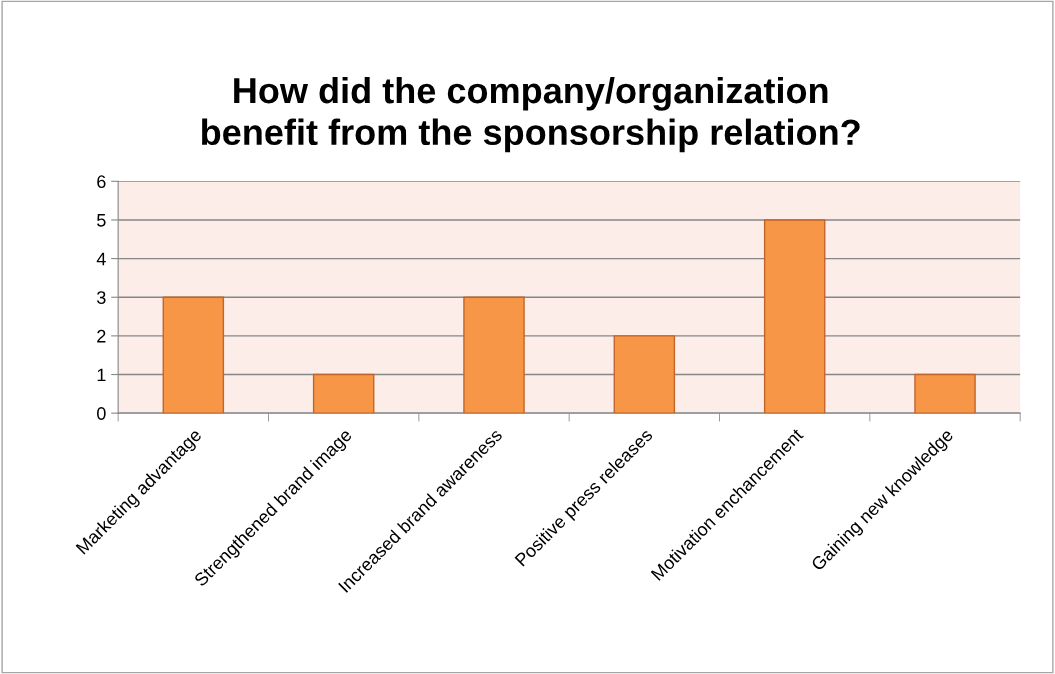 The image size is (1055, 674). Describe the element at coordinates (101, 413) in the screenshot. I see `y-tick-label: 0` at that location.